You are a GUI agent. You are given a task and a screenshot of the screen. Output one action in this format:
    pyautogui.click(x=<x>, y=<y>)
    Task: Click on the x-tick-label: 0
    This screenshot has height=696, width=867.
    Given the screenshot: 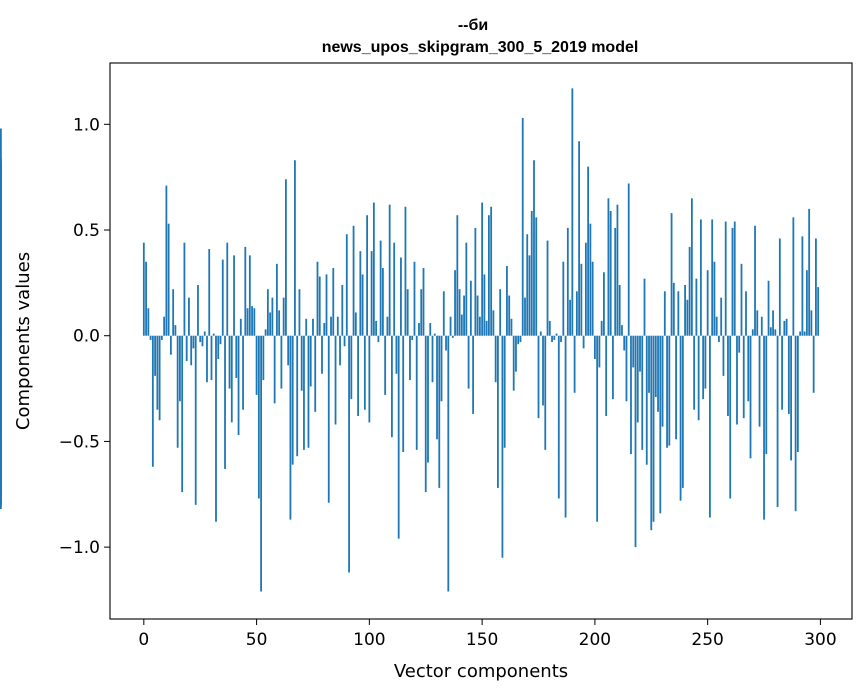 What is the action you would take?
    pyautogui.click(x=143, y=640)
    